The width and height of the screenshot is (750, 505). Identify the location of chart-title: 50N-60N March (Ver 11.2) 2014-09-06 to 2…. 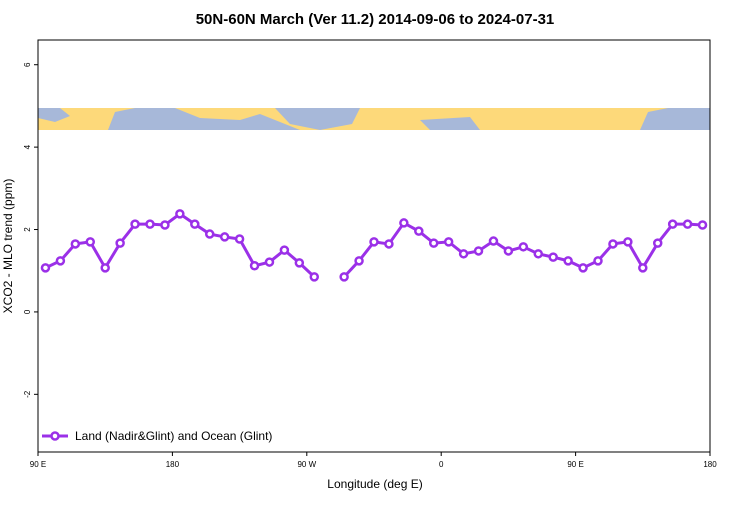
(375, 19).